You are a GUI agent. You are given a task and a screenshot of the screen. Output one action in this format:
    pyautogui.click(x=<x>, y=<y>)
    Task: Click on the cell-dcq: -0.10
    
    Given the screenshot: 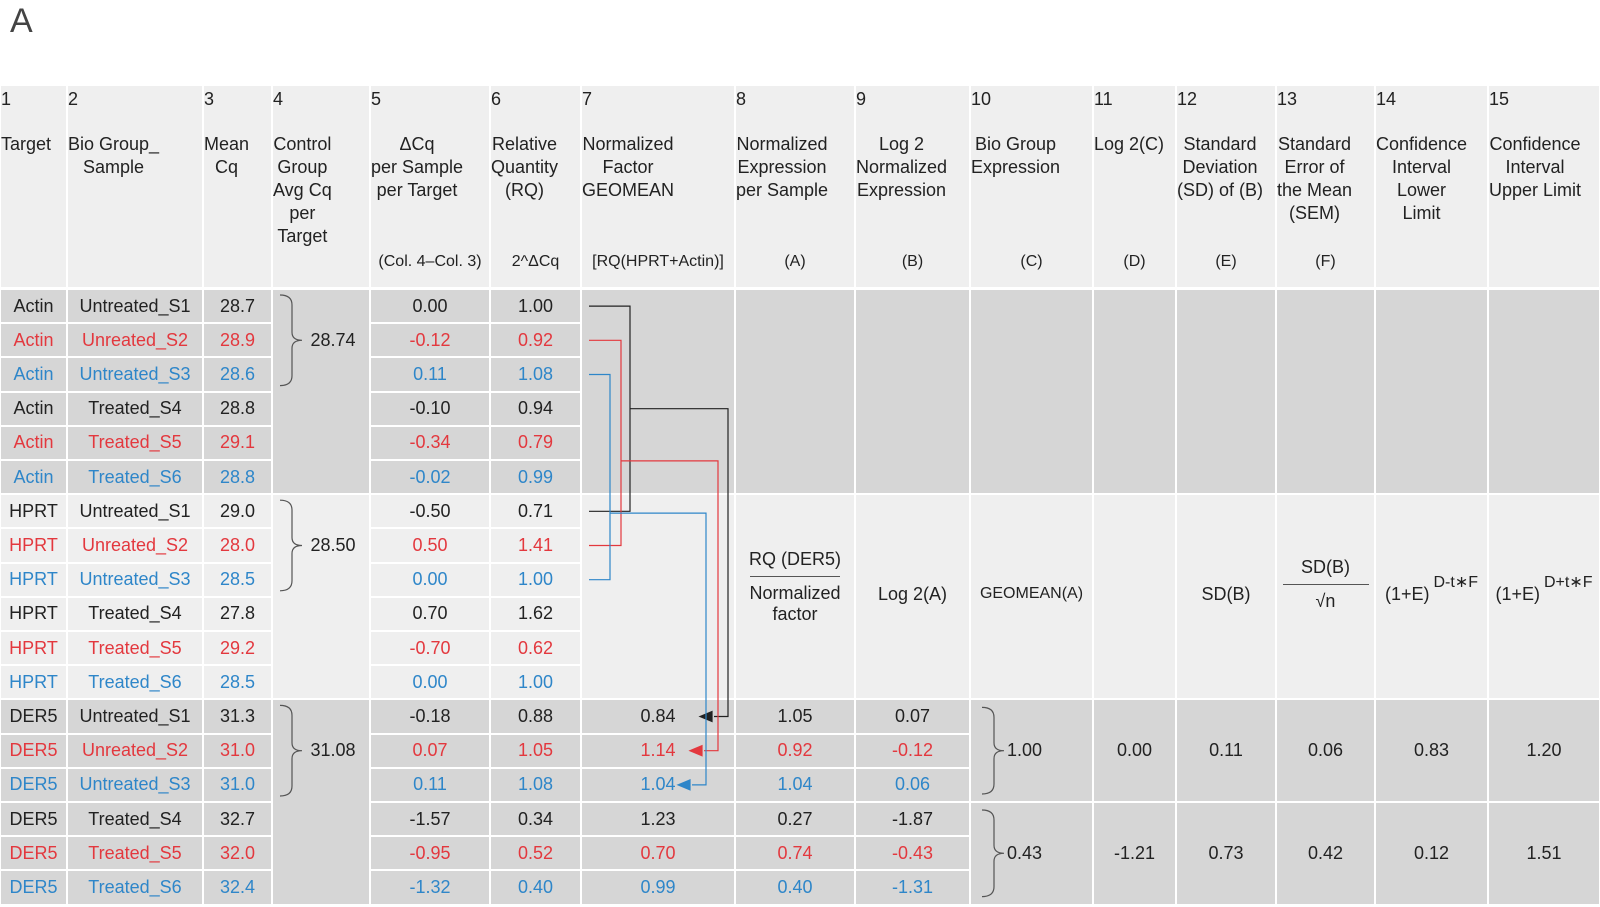 What is the action you would take?
    pyautogui.click(x=430, y=408)
    